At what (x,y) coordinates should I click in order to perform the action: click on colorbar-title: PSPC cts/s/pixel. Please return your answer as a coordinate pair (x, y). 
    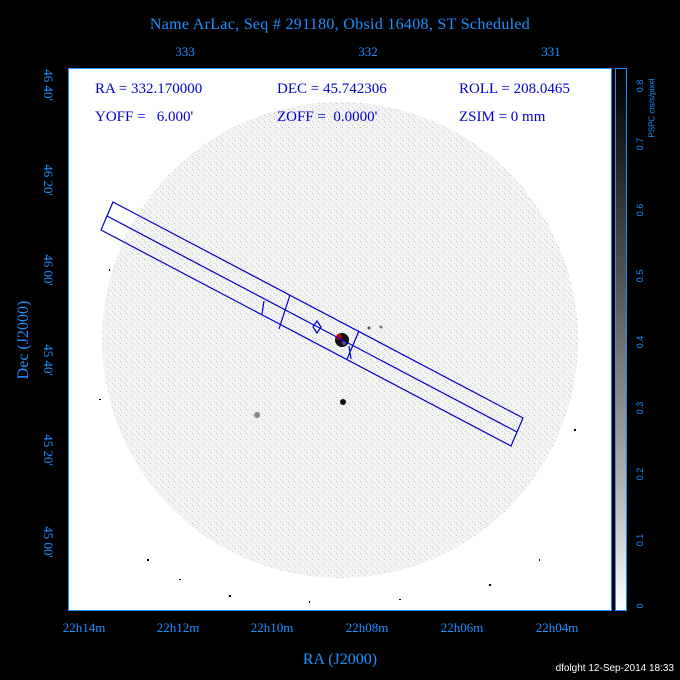
    Looking at the image, I should click on (652, 108).